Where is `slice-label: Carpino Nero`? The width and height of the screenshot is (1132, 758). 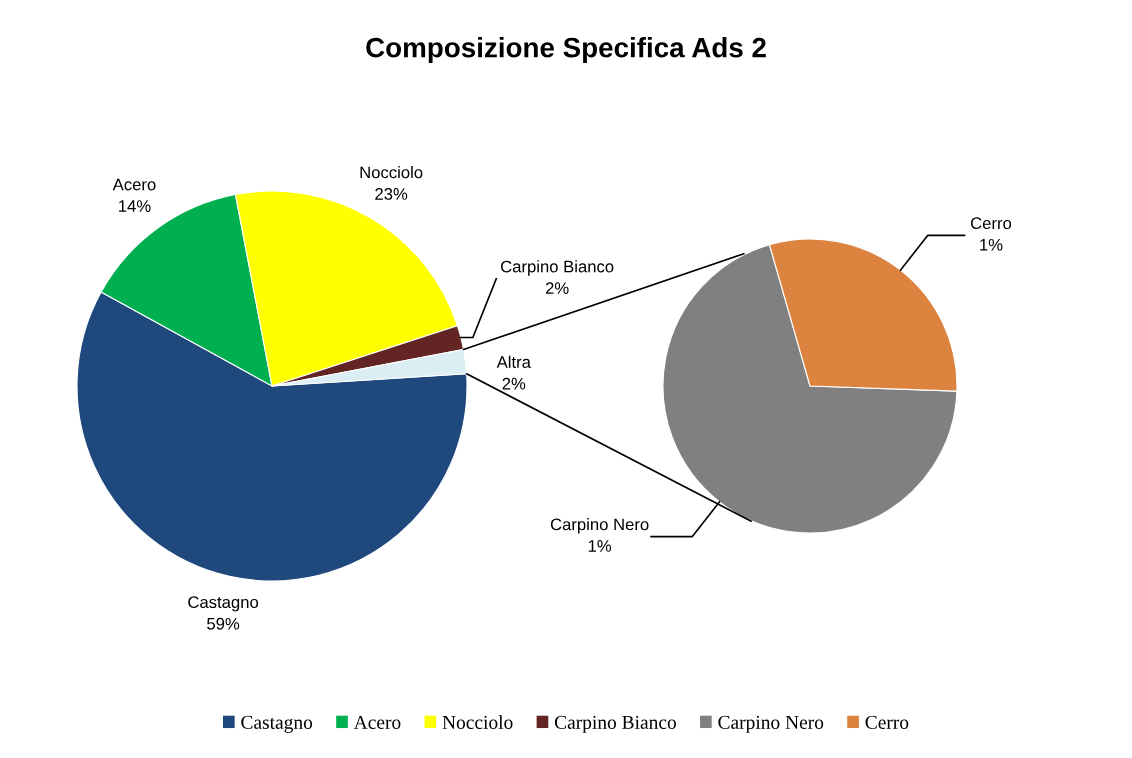 slice-label: Carpino Nero is located at coordinates (599, 526).